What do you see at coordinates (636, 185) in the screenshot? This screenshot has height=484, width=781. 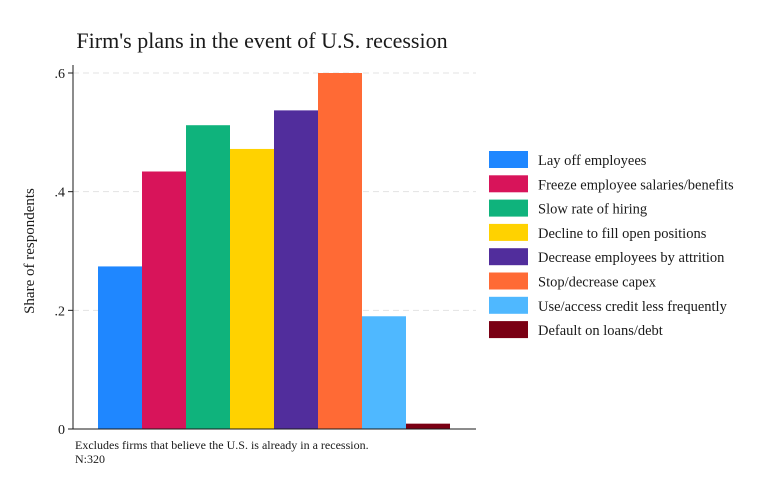 I see `legend-label: Freeze employee salaries/benefits` at bounding box center [636, 185].